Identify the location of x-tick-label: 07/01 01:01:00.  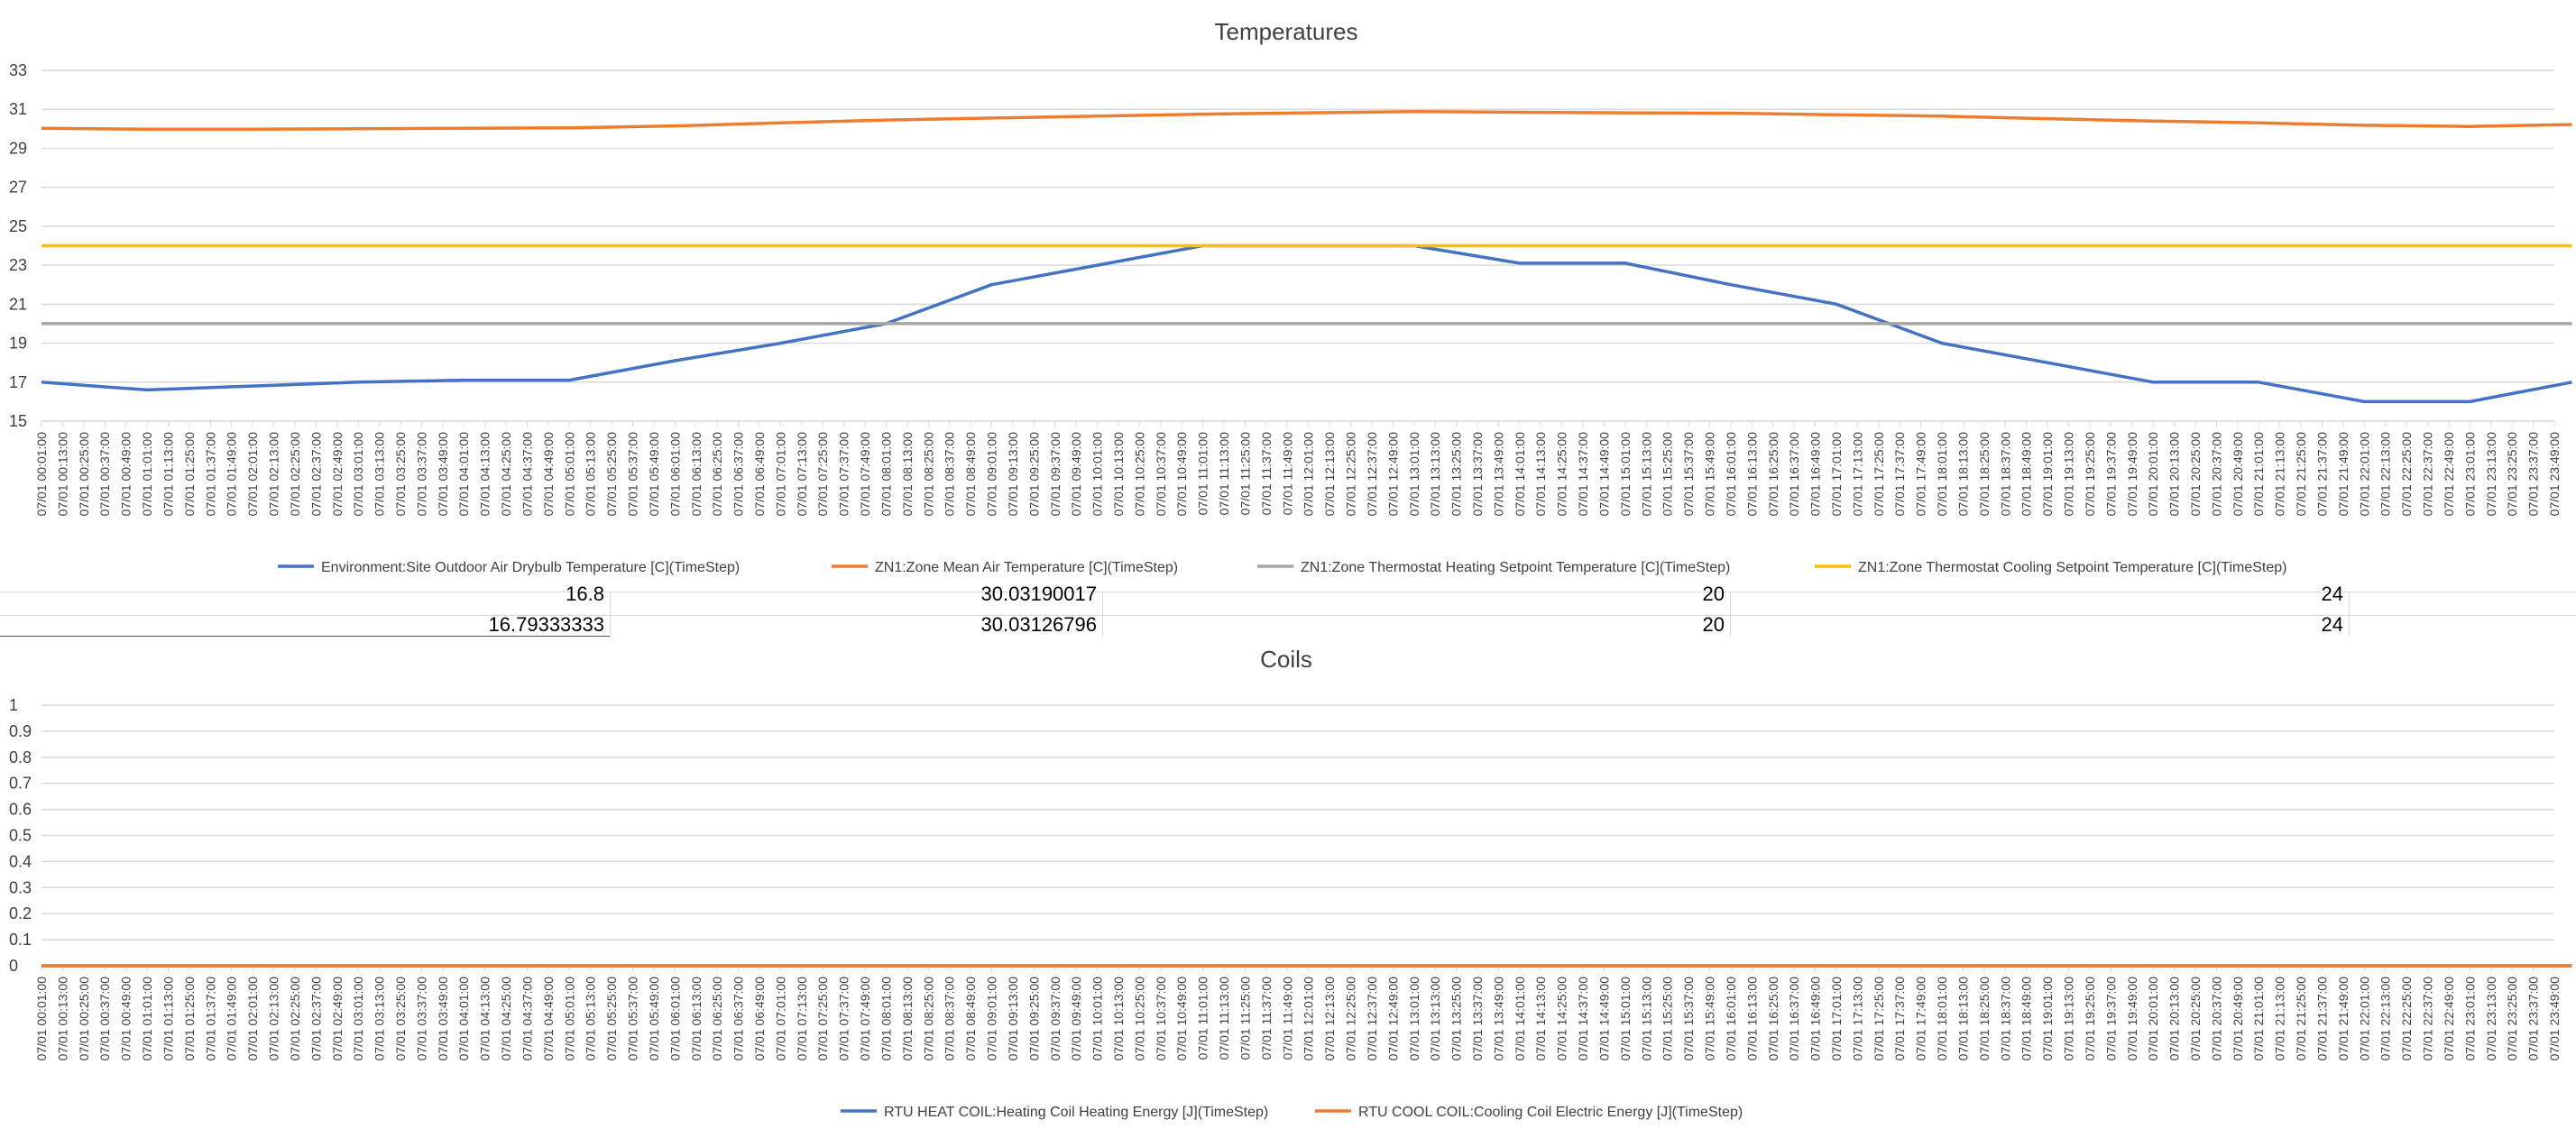
(147, 475).